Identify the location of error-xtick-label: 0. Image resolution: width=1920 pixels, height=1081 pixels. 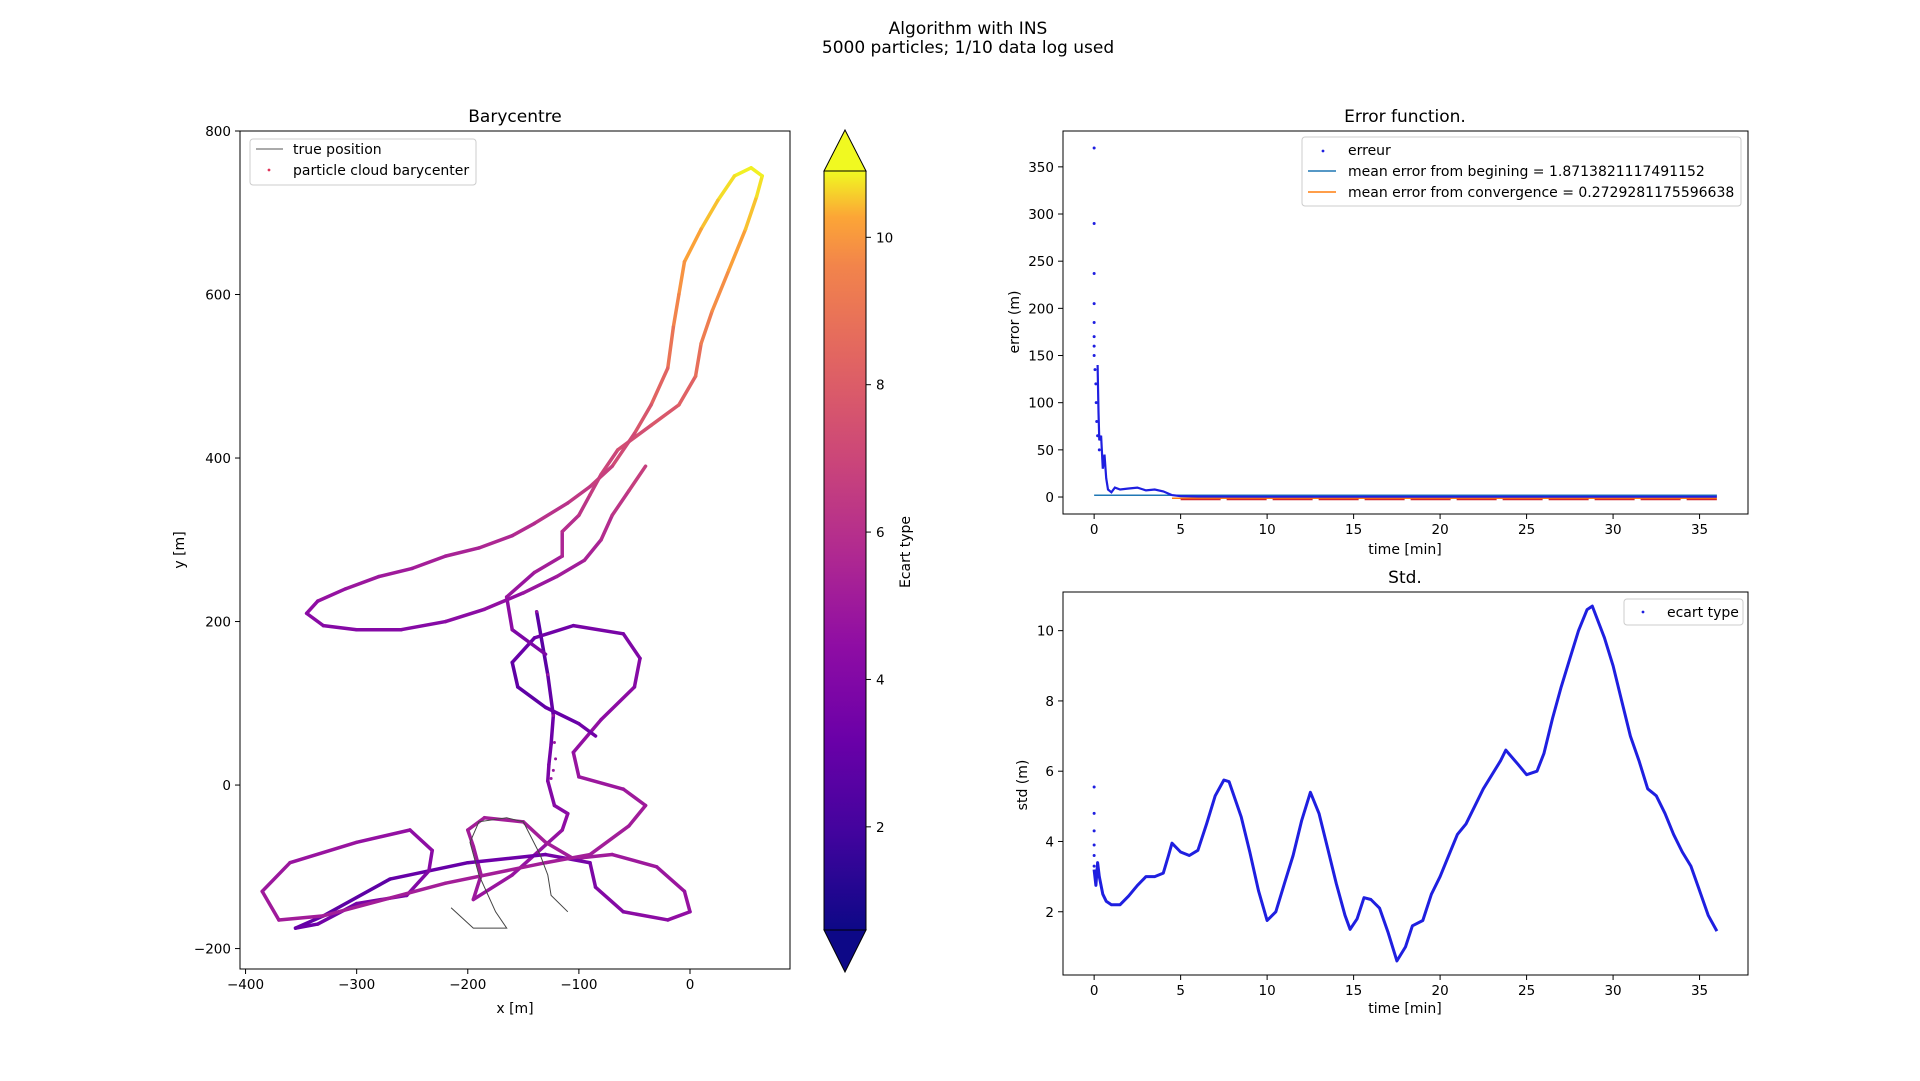
(1094, 530).